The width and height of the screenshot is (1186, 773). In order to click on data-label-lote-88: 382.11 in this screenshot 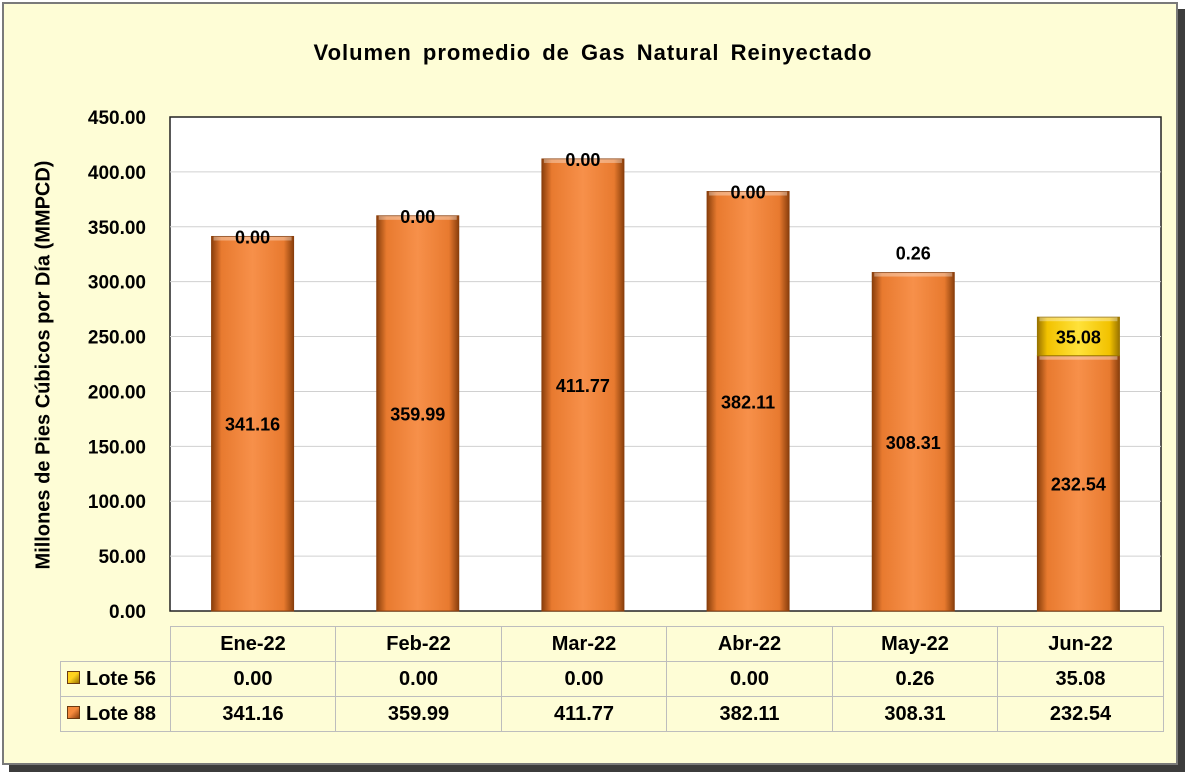, I will do `click(748, 402)`.